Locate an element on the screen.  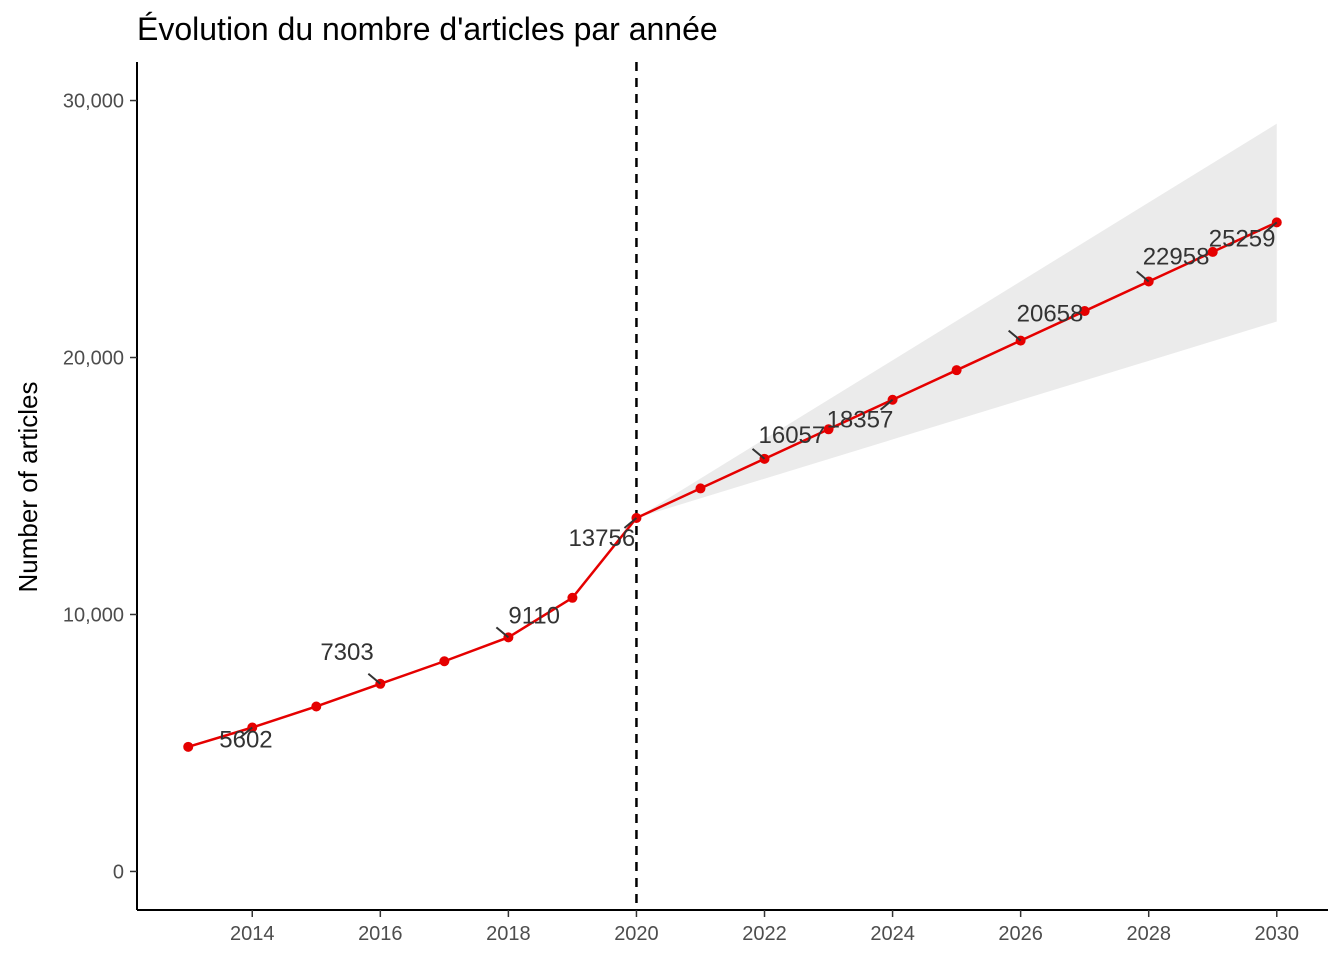
x-tick-label: 2026 is located at coordinates (1020, 934).